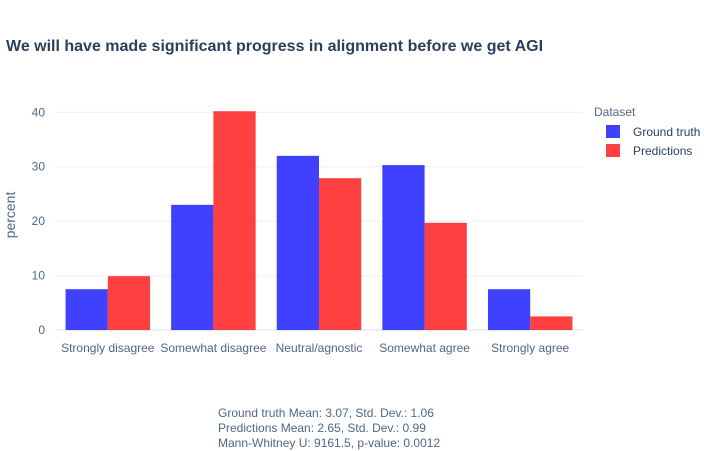  Describe the element at coordinates (662, 151) in the screenshot. I see `legend-label: Predictions` at that location.